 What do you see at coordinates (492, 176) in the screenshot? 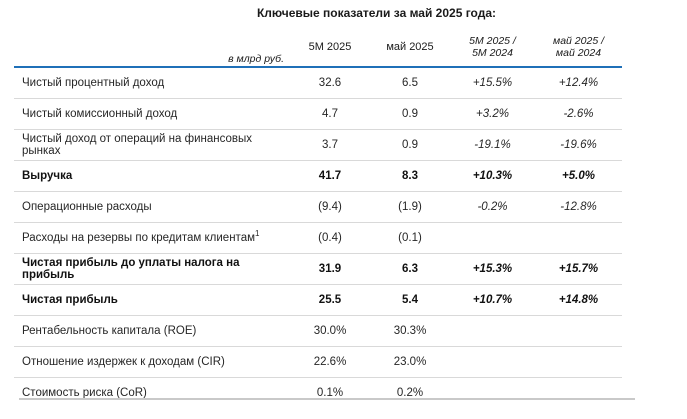
I see `cell-5m-yoy: +10.3%` at bounding box center [492, 176].